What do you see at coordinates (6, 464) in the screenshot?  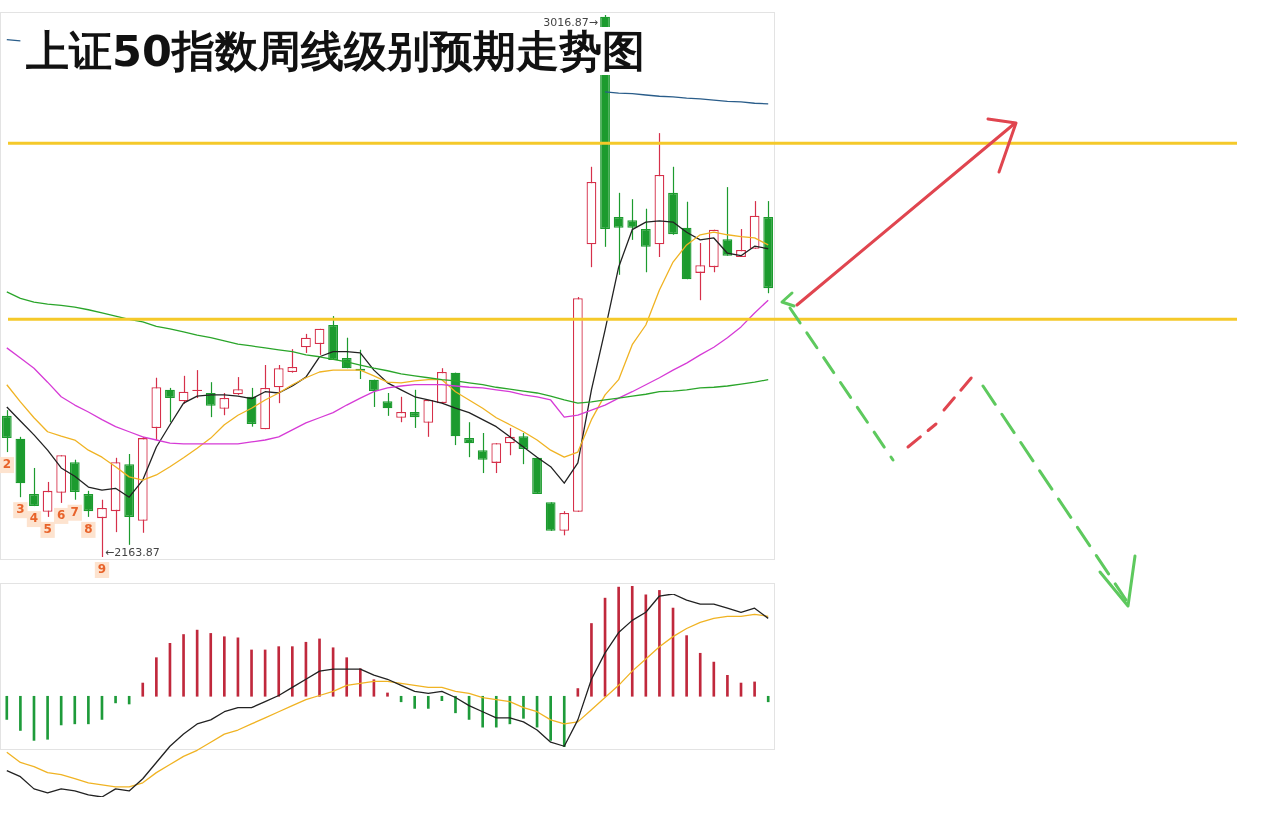 I see `text: 2` at bounding box center [6, 464].